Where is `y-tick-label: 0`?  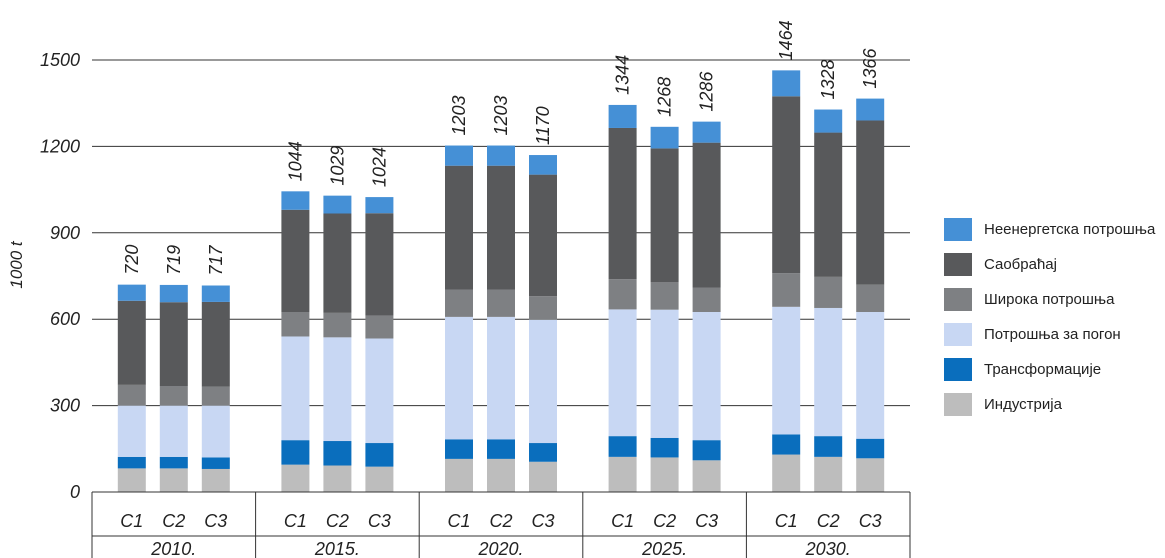
y-tick-label: 0 is located at coordinates (75, 492).